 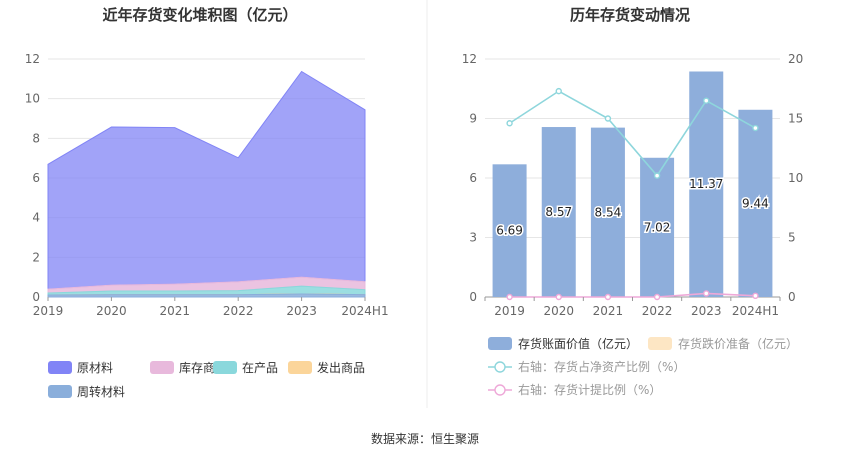 I want to click on right-legend-label: 右轴：存货计提比例（%）, so click(x=589, y=389).